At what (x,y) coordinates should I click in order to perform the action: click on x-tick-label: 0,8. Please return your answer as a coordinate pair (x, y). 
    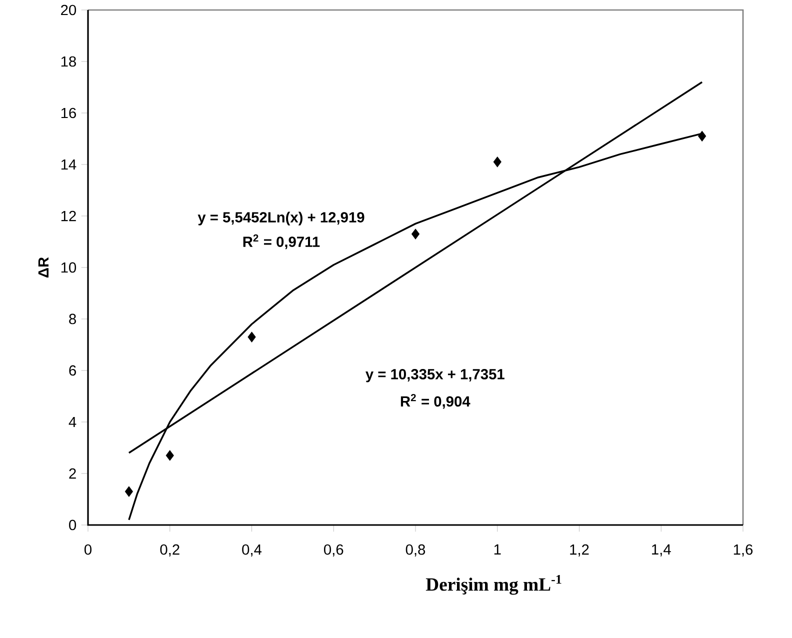
    Looking at the image, I should click on (416, 550).